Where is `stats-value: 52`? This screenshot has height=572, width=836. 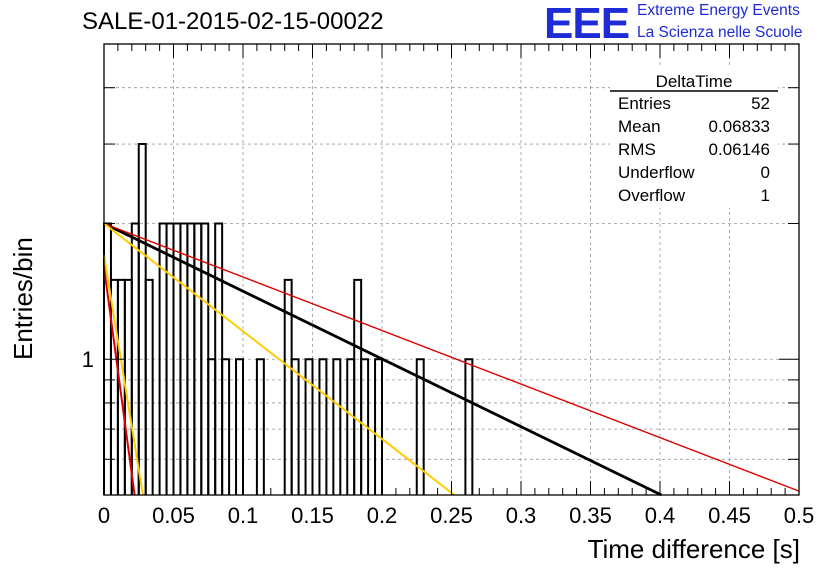
stats-value: 52 is located at coordinates (760, 103).